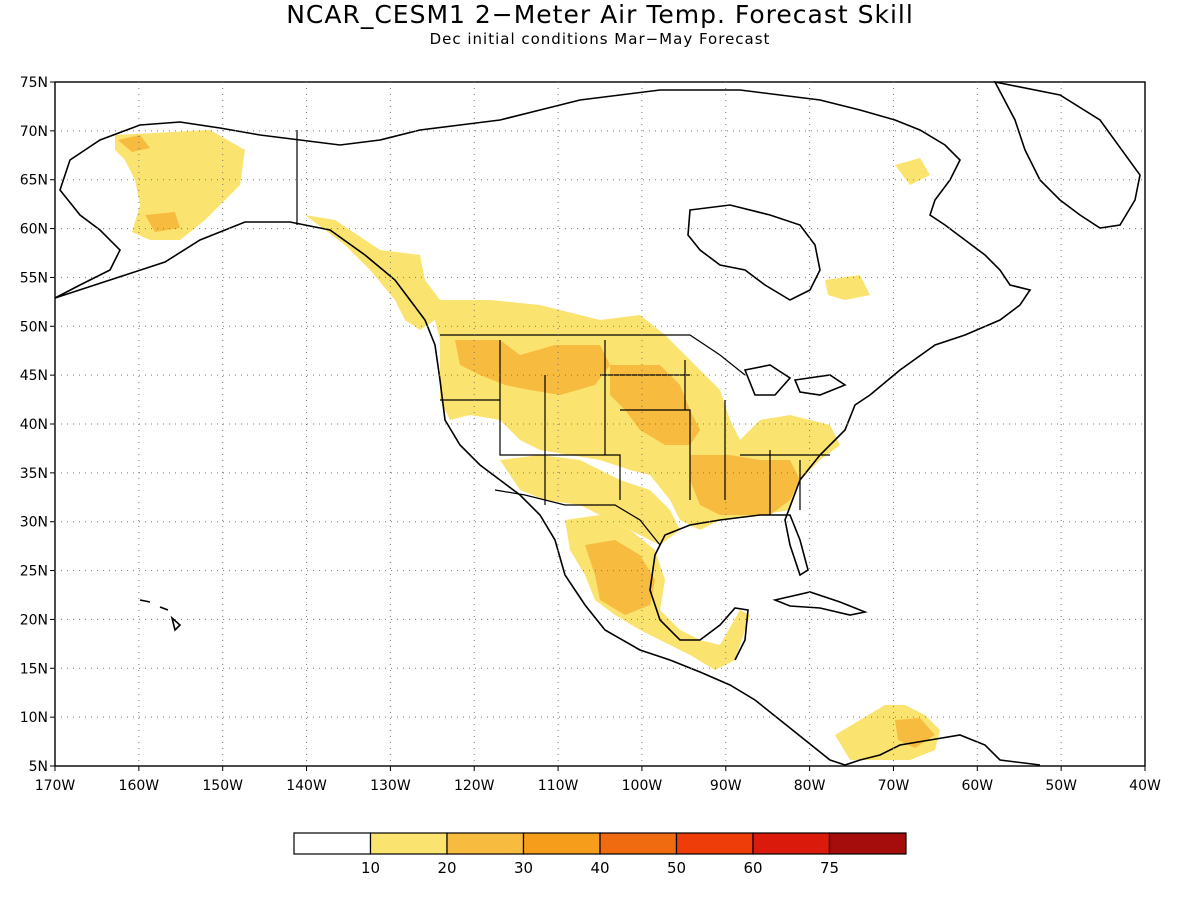 This screenshot has width=1200, height=900. What do you see at coordinates (532, 367) in the screenshot?
I see `skill-region-montana-idaho` at bounding box center [532, 367].